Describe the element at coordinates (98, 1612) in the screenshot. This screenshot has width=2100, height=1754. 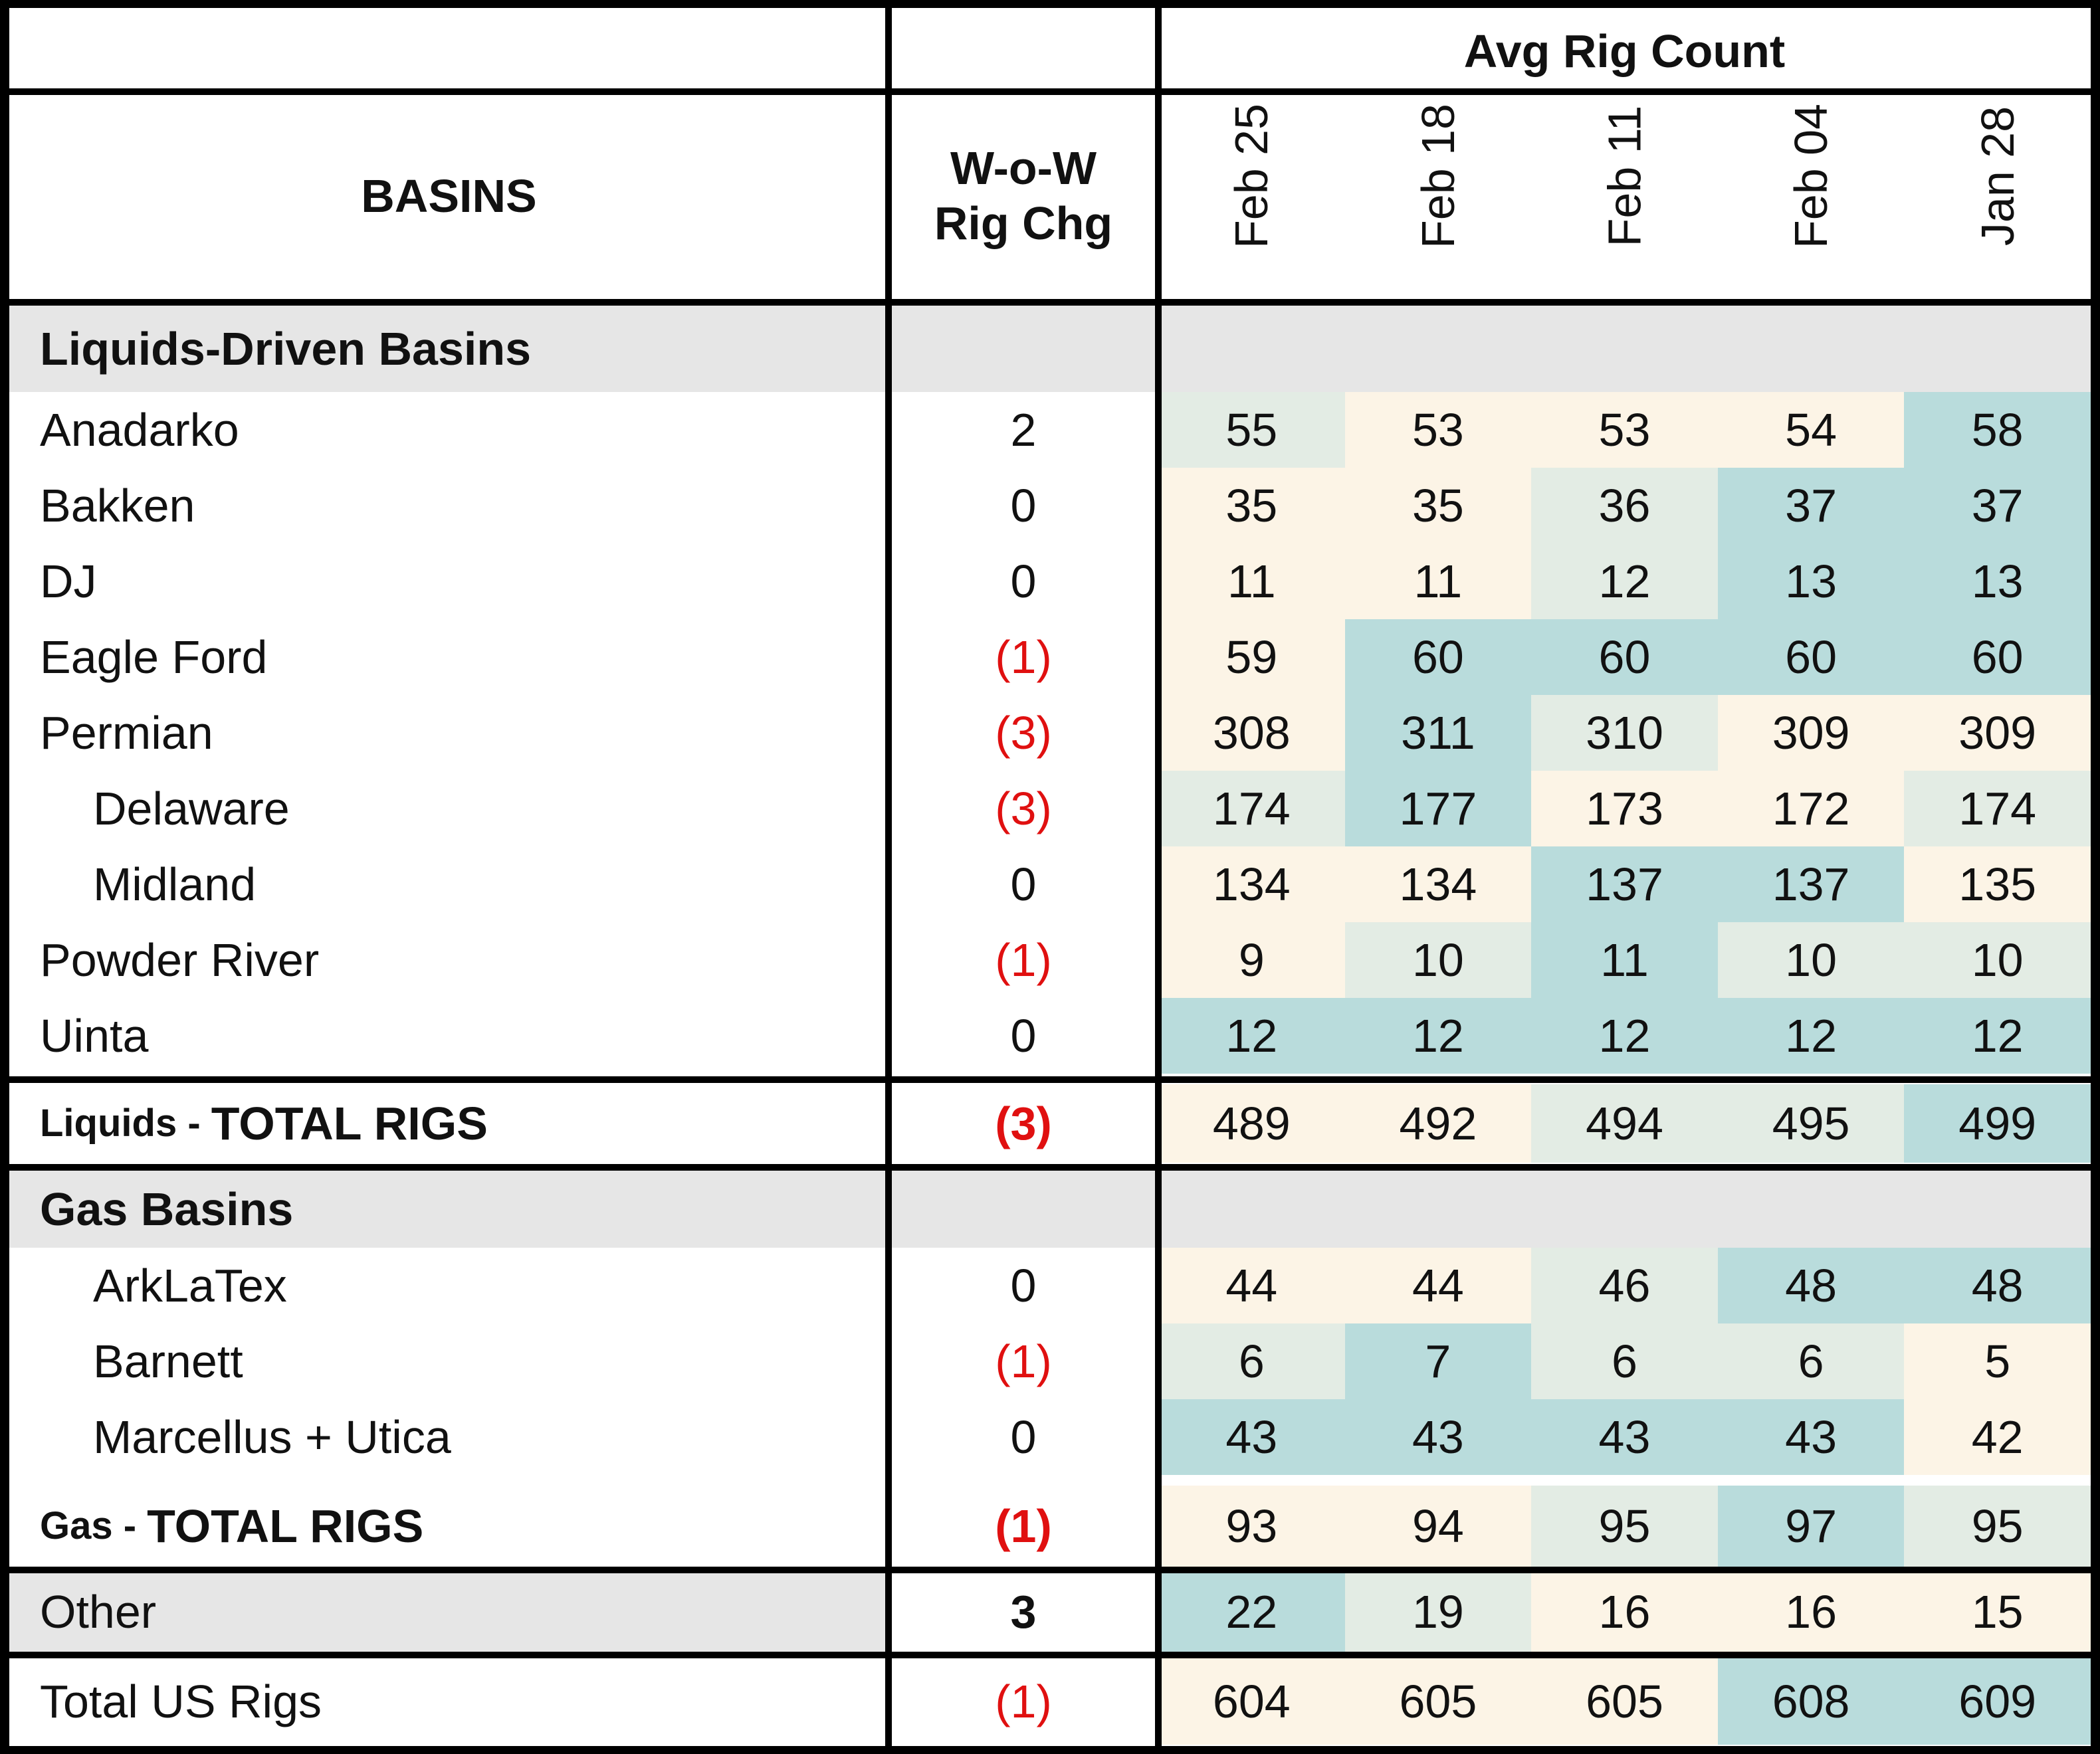
I see `other-name: Other` at that location.